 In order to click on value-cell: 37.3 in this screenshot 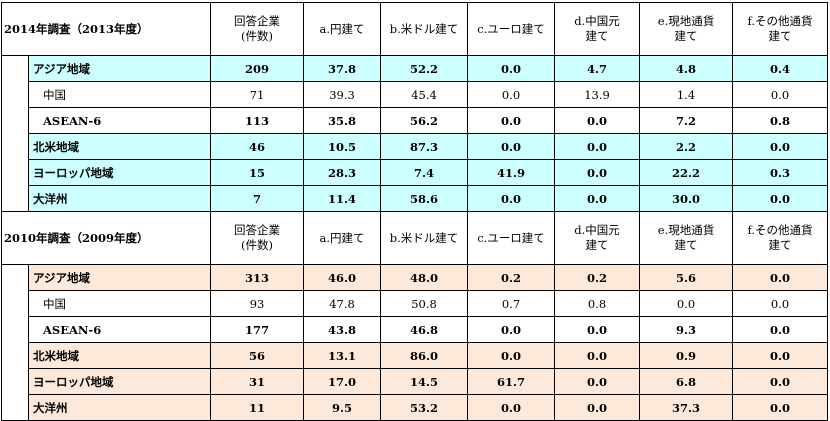, I will do `click(686, 407)`.